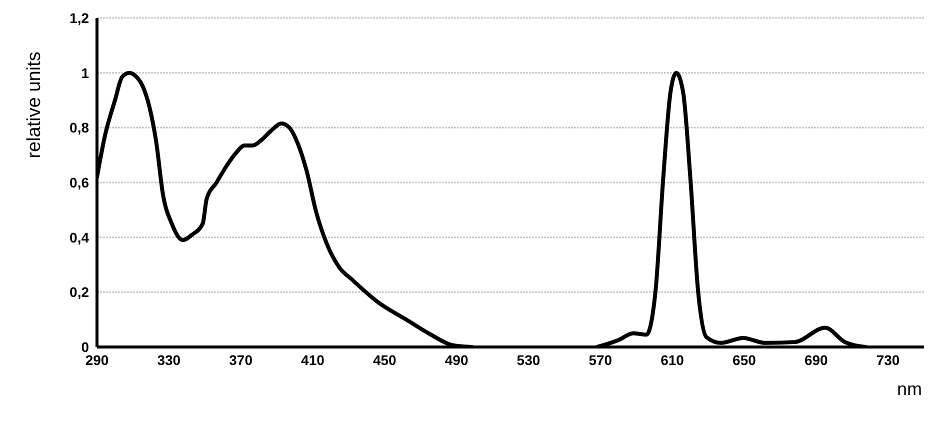 This screenshot has width=949, height=437. What do you see at coordinates (744, 360) in the screenshot?
I see `x-tick-label: 650` at bounding box center [744, 360].